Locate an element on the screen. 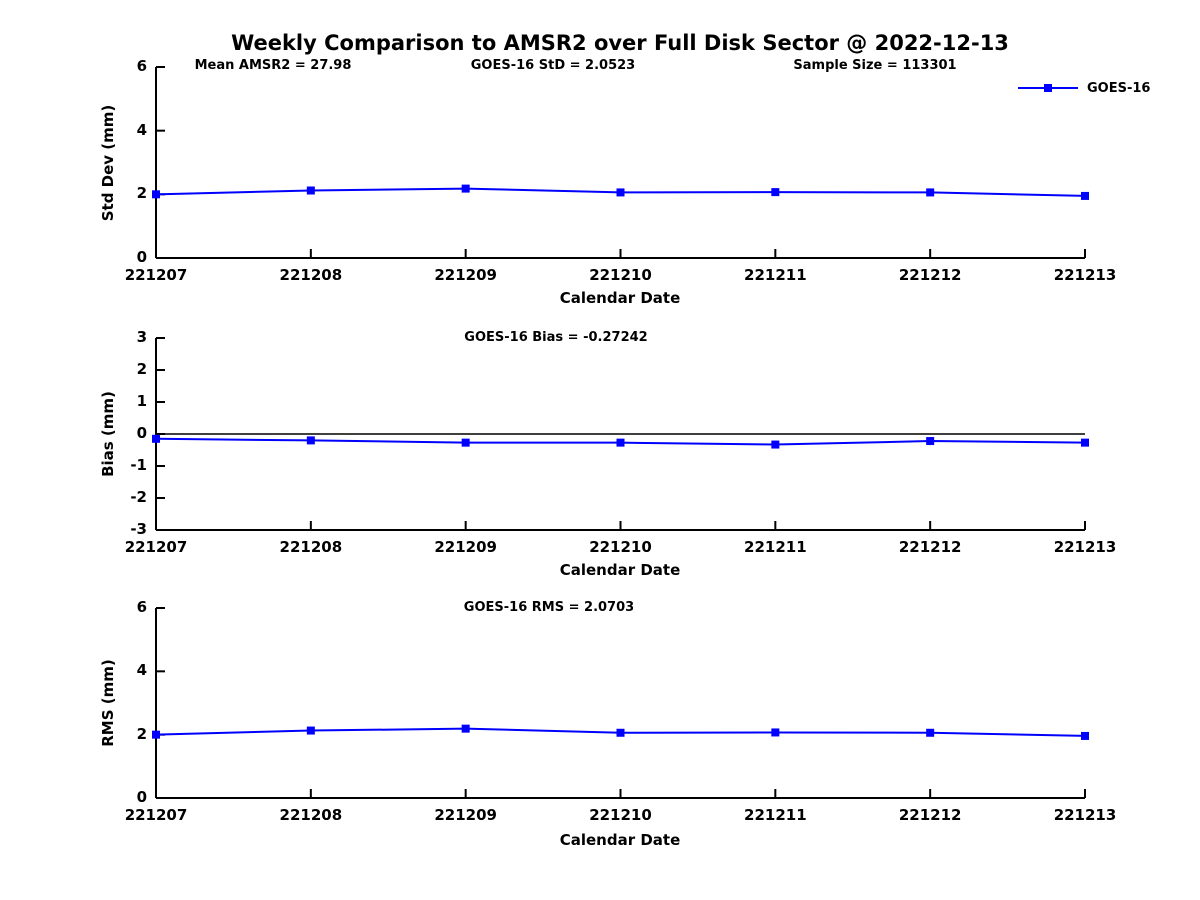  y-tick-label: -1 is located at coordinates (138, 465).